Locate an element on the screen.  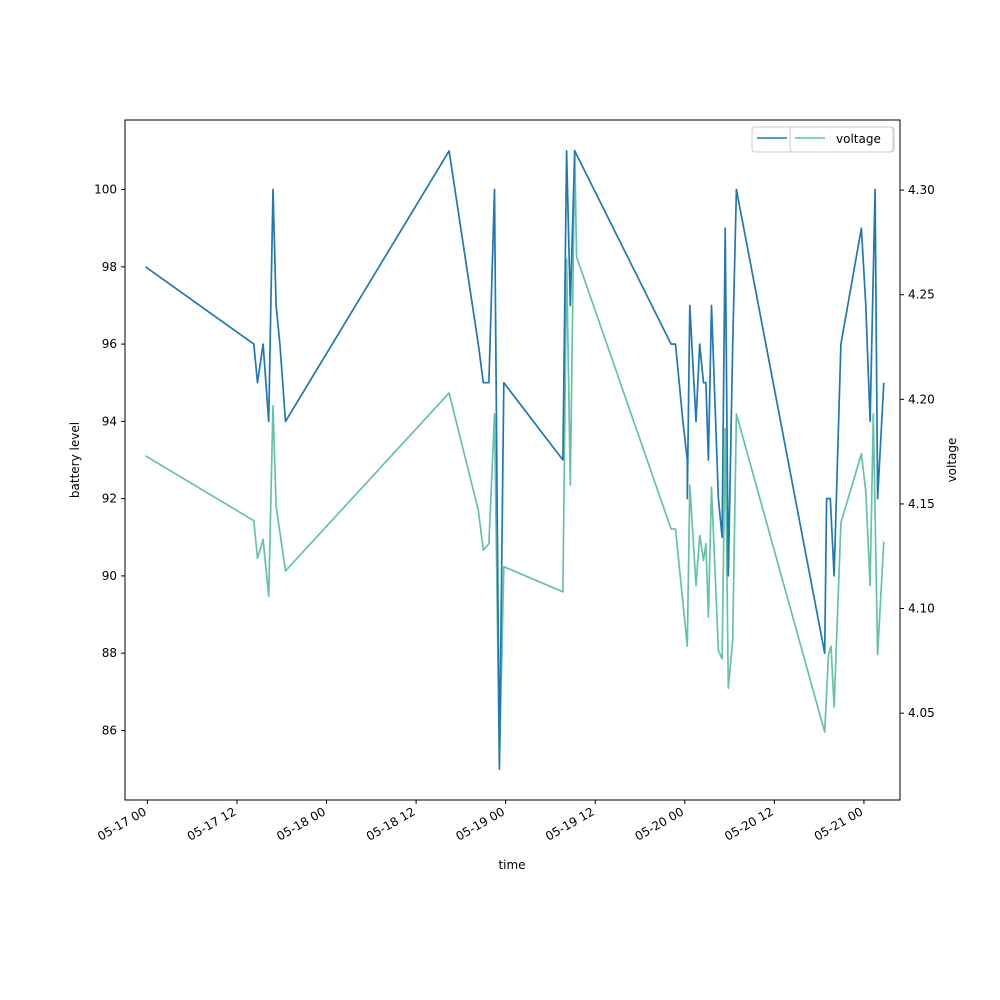
legend-label-voltage: voltage is located at coordinates (858, 139).